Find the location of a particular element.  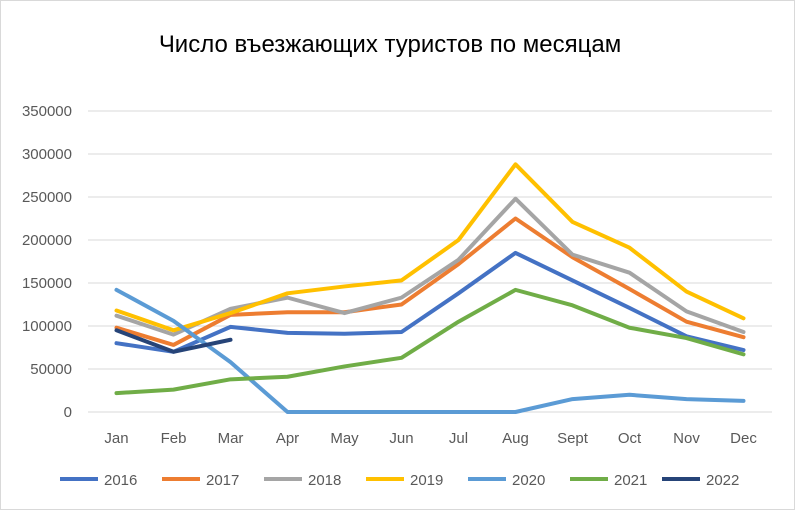

legend-label: 2018 is located at coordinates (324, 480).